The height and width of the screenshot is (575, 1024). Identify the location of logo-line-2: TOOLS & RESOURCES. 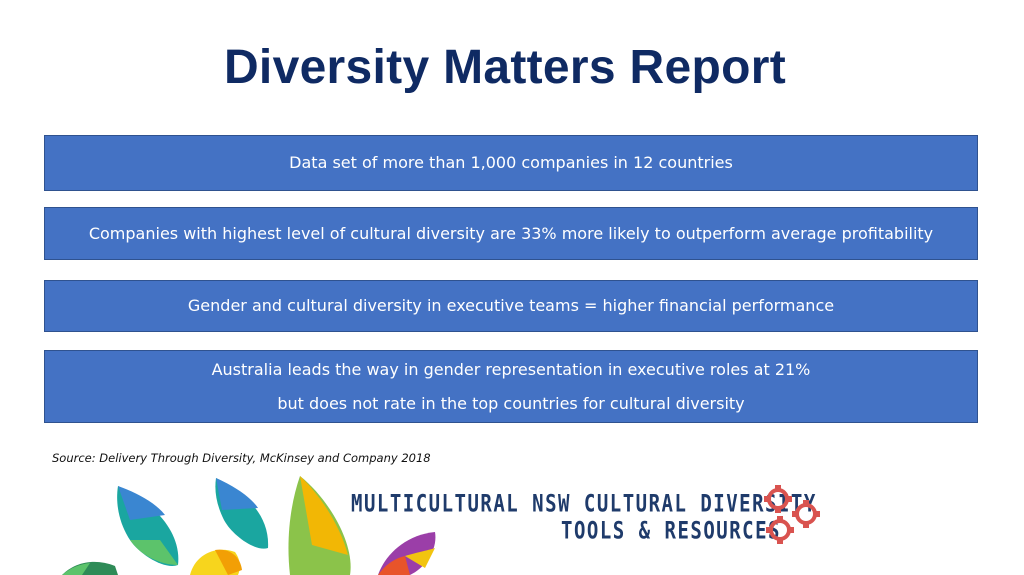
(671, 531).